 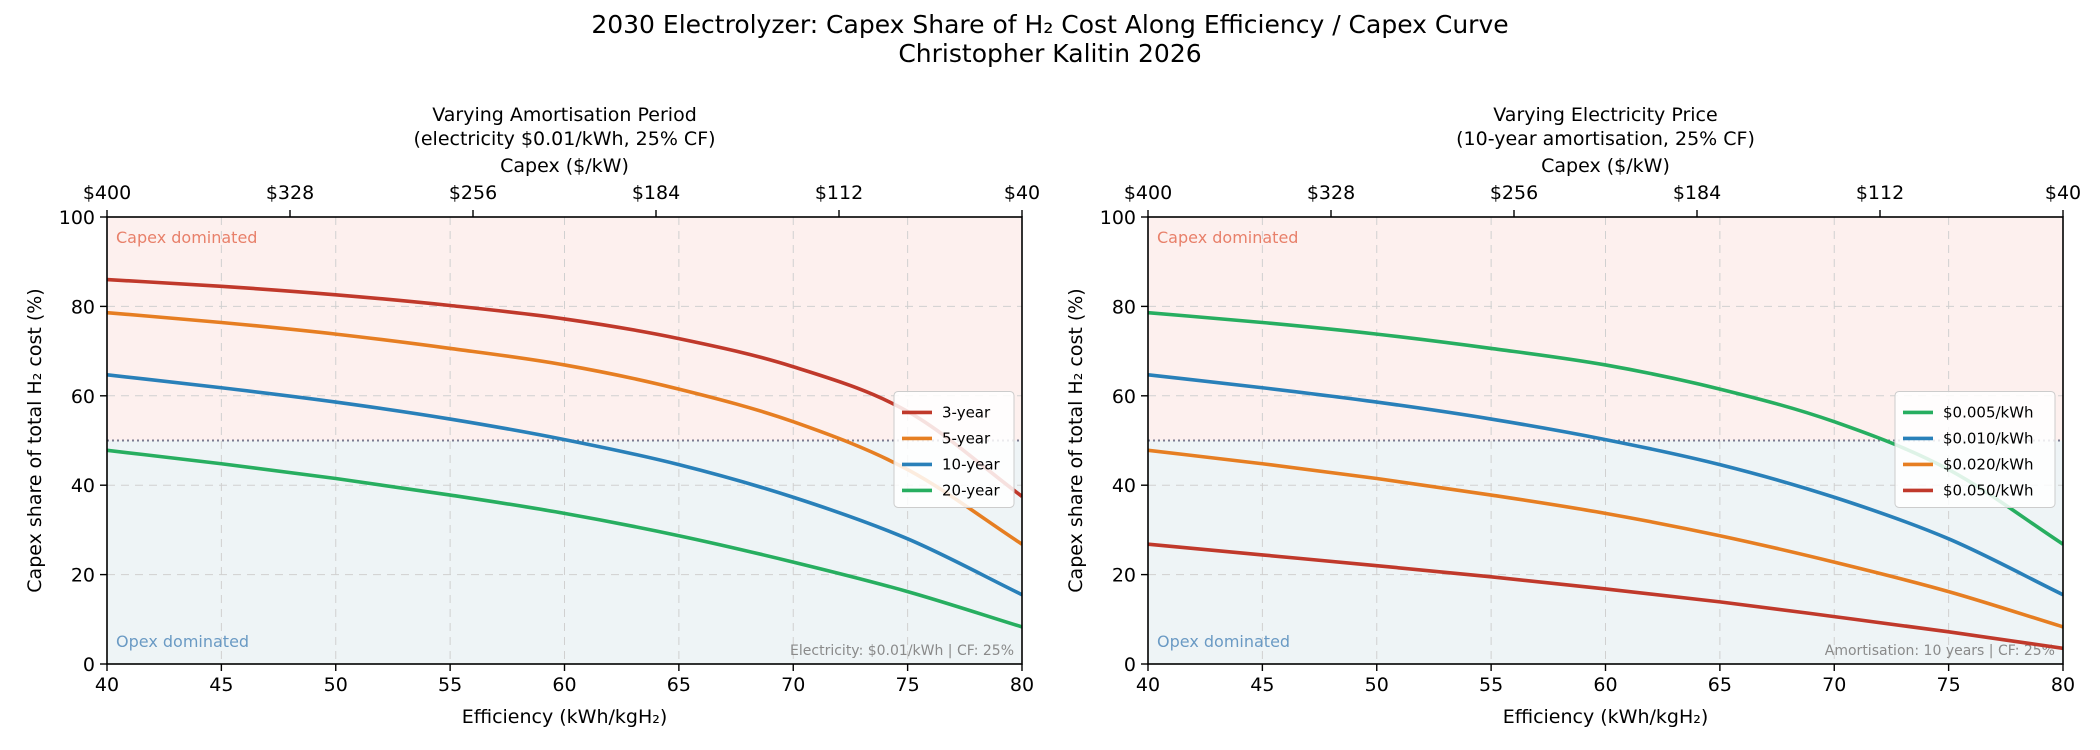 What do you see at coordinates (966, 412) in the screenshot?
I see `legend-label-1: 3-year` at bounding box center [966, 412].